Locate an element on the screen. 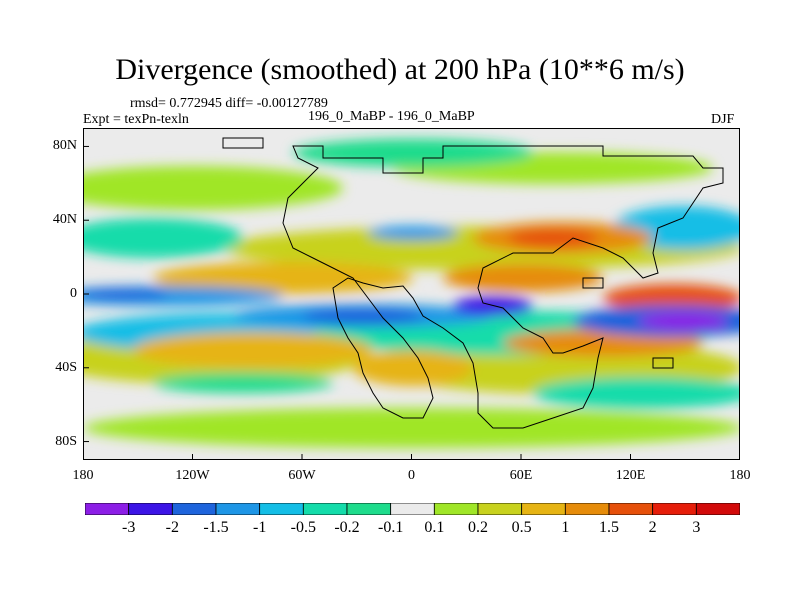  y-tick-label: 0 is located at coordinates (73, 293).